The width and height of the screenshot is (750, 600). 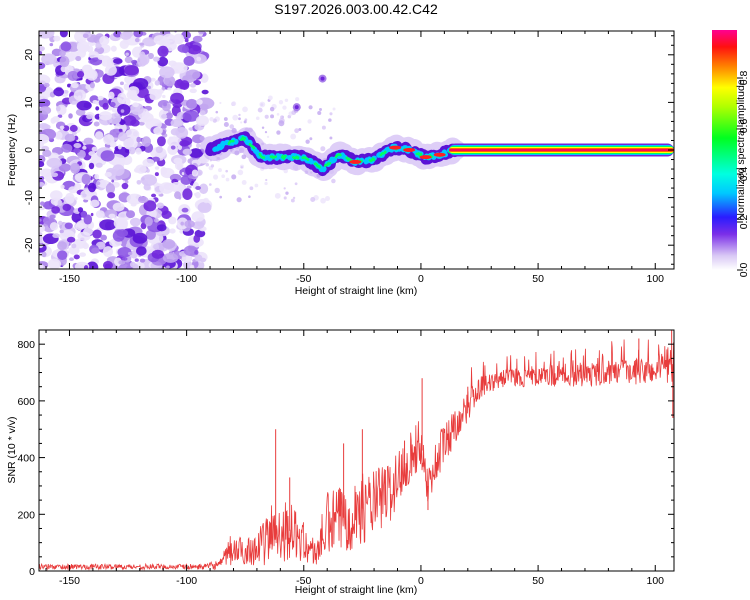 What do you see at coordinates (342, 152) in the screenshot?
I see `ridge-inner` at bounding box center [342, 152].